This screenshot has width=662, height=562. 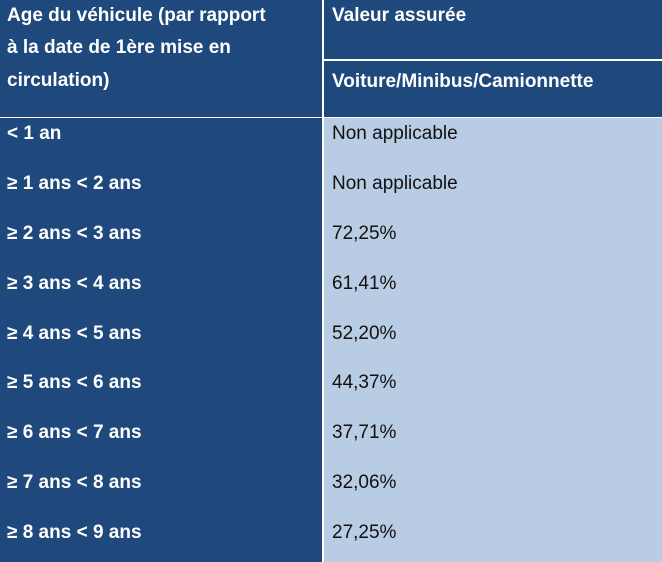 I want to click on row-age: ≥ 1 ans < 2 ans, so click(x=161, y=184).